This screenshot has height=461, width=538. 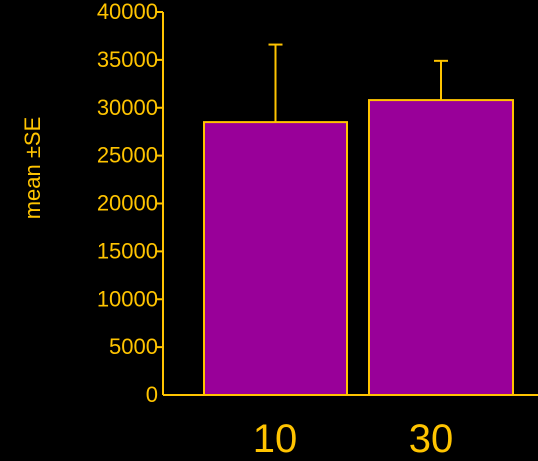 I want to click on y-tick-label: 20000, so click(x=127, y=203).